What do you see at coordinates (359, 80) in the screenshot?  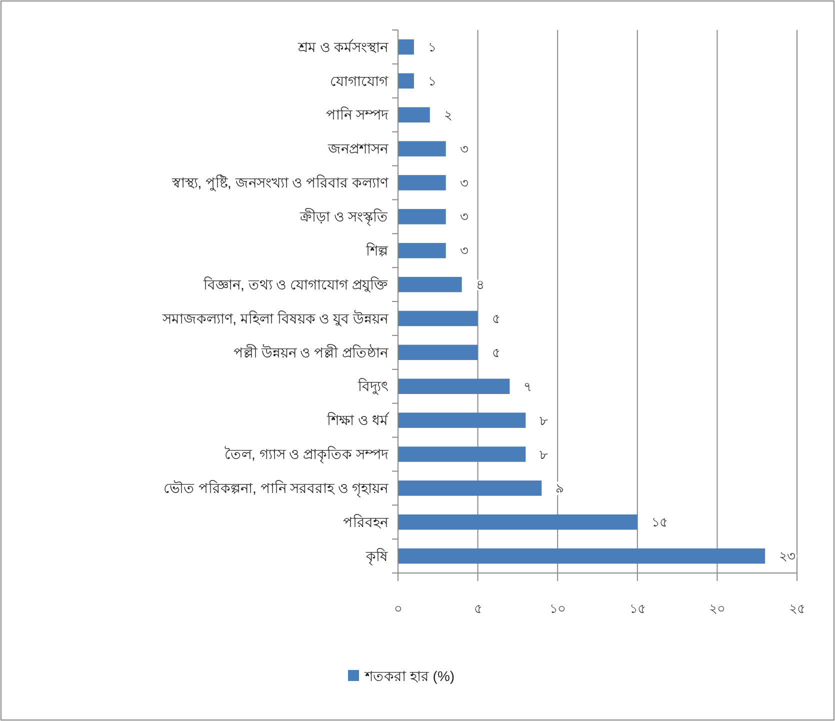 I see `y-tick-label: যোগাযোগ` at bounding box center [359, 80].